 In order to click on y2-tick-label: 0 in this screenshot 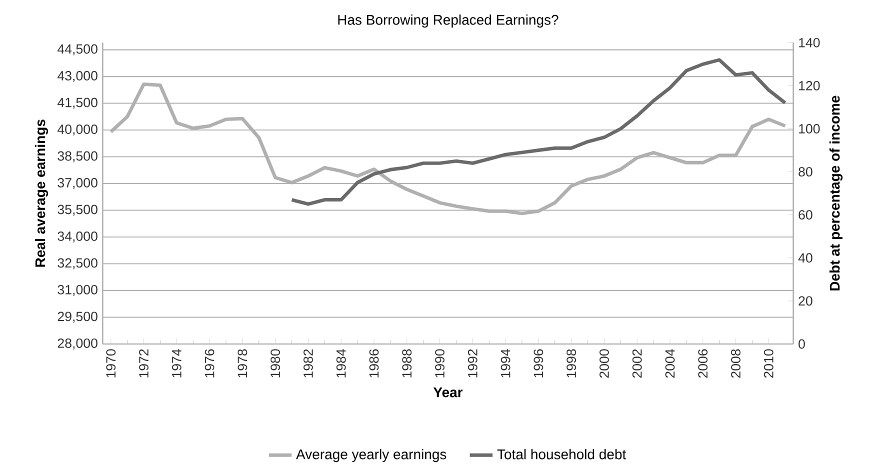, I will do `click(801, 344)`.